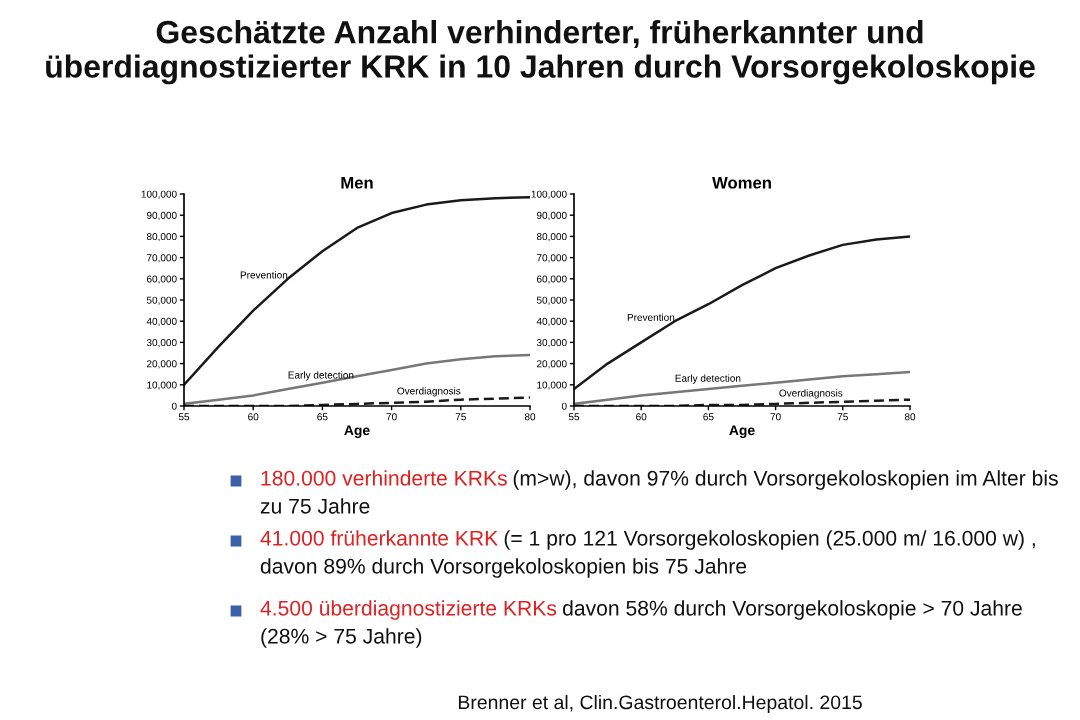 This screenshot has width=1080, height=720. What do you see at coordinates (384, 478) in the screenshot?
I see `text: 180.000 verhinderte KRKs` at bounding box center [384, 478].